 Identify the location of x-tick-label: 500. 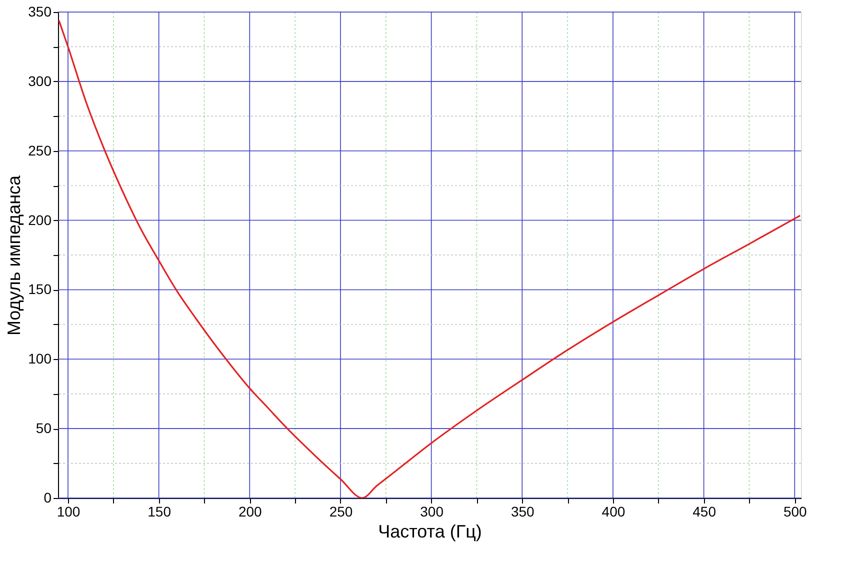
(795, 512).